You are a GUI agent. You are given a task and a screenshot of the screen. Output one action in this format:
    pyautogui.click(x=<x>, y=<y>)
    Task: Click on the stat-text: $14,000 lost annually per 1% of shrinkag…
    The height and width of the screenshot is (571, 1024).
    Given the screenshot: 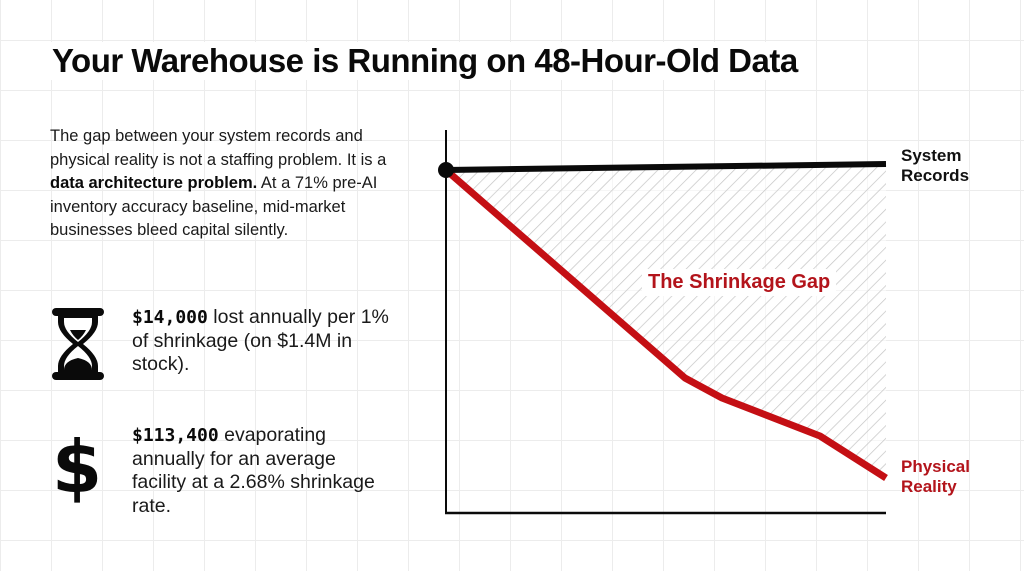 What is the action you would take?
    pyautogui.click(x=261, y=341)
    